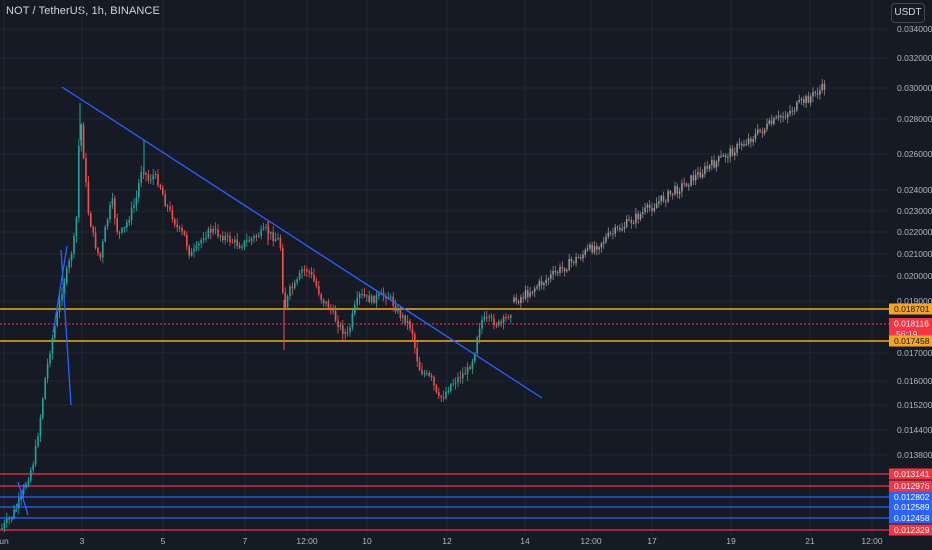  Describe the element at coordinates (66, 327) in the screenshot. I see `rally-trendline-lower` at that location.